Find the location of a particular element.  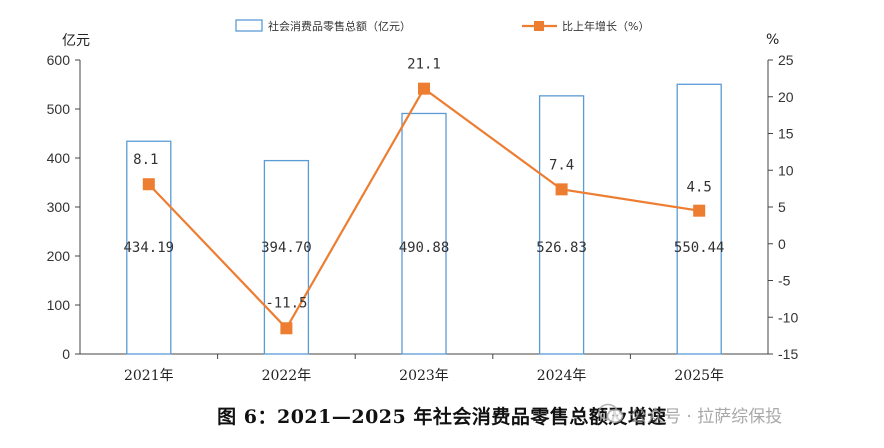

left-axis-unit: 亿元 is located at coordinates (76, 41).